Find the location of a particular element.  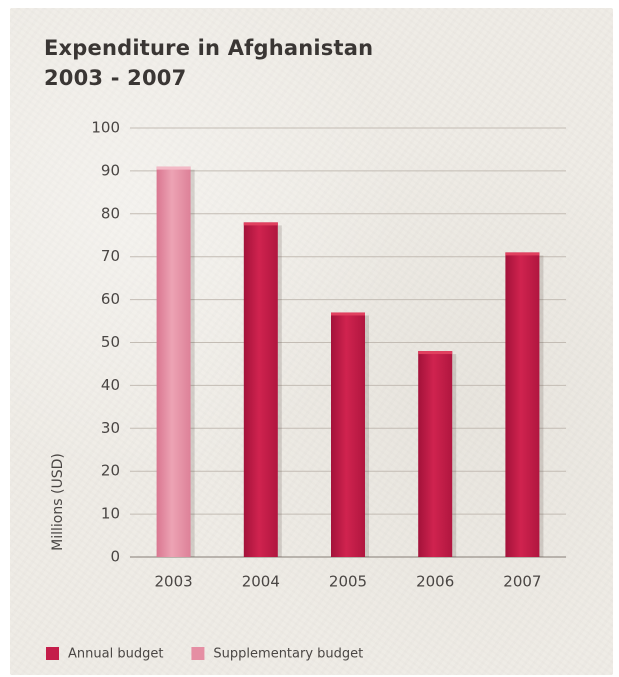

y-tick-label: 20 is located at coordinates (110, 471).